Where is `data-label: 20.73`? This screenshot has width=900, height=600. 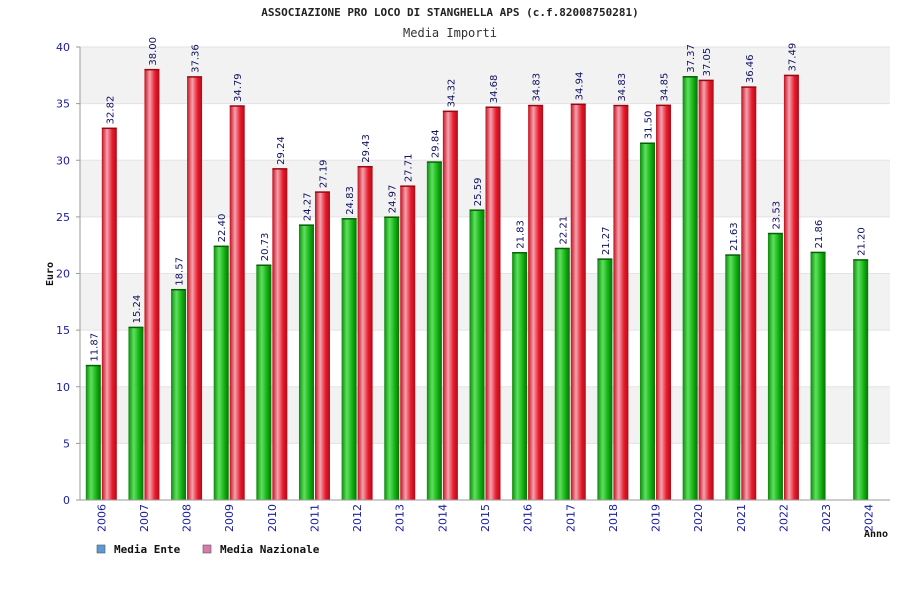
data-label: 20.73 is located at coordinates (265, 247).